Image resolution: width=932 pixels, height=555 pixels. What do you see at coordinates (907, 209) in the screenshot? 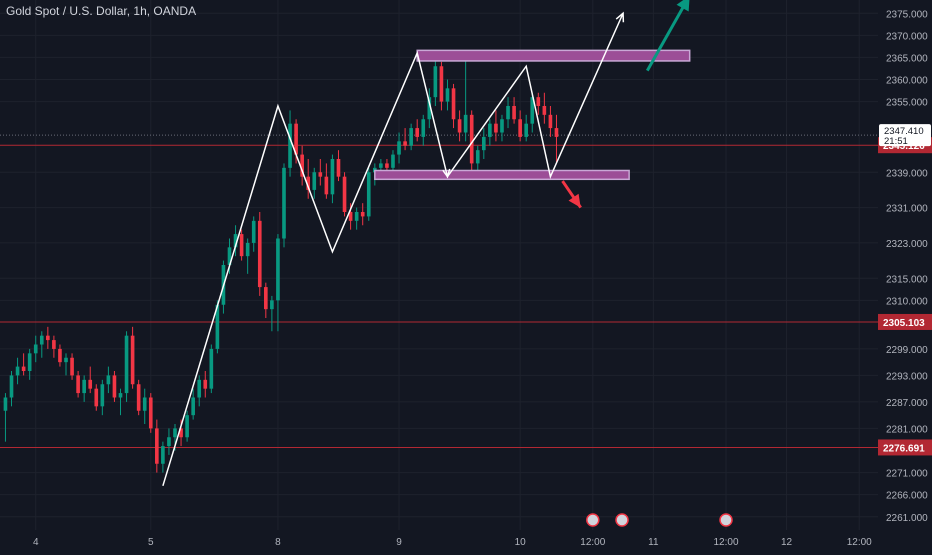
I see `price-tick-label: 2331.000` at bounding box center [907, 209].